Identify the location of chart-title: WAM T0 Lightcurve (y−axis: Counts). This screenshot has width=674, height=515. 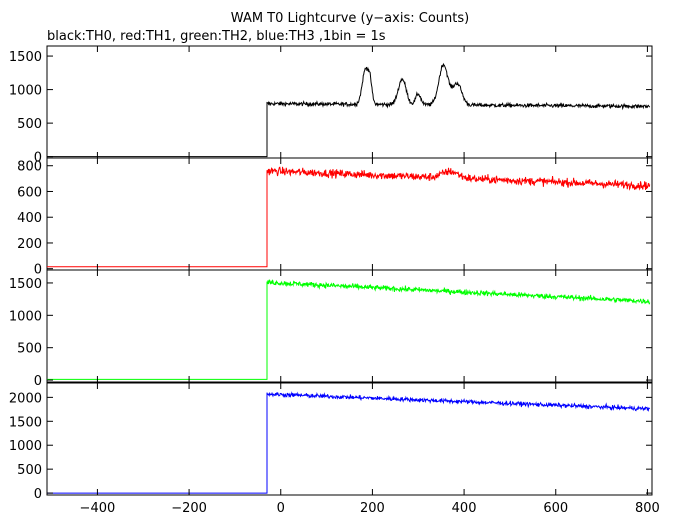
(350, 18).